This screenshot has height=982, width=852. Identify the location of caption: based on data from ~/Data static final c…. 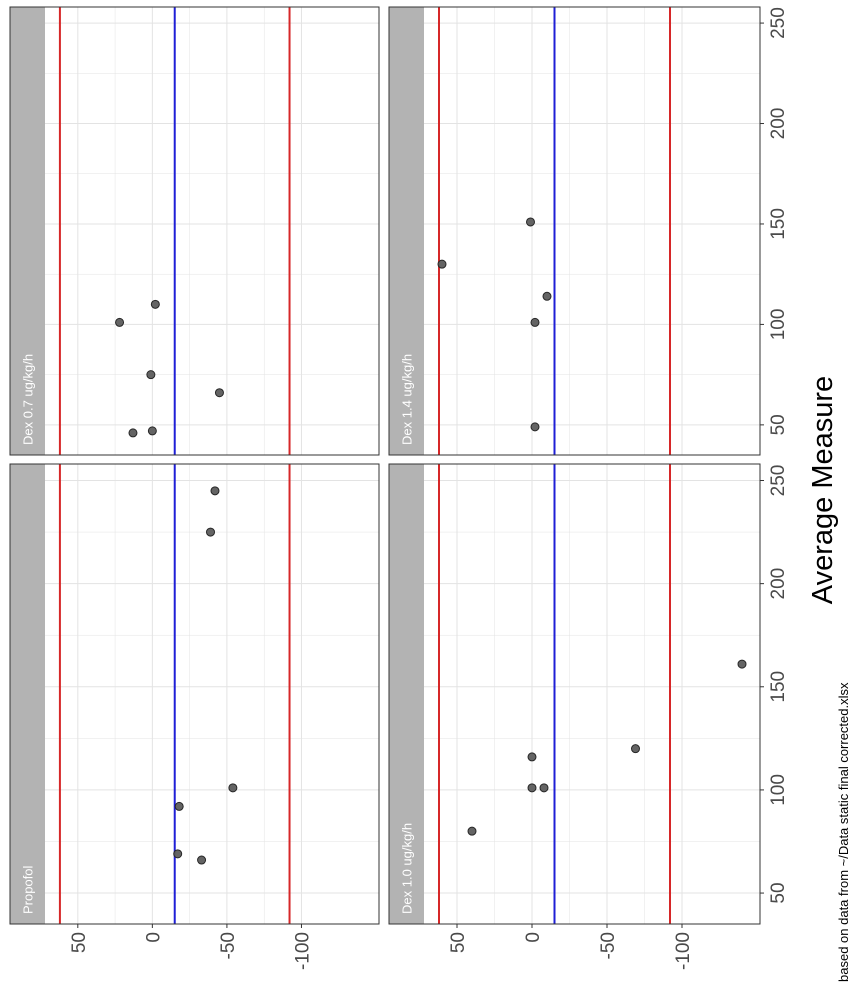
(843, 832).